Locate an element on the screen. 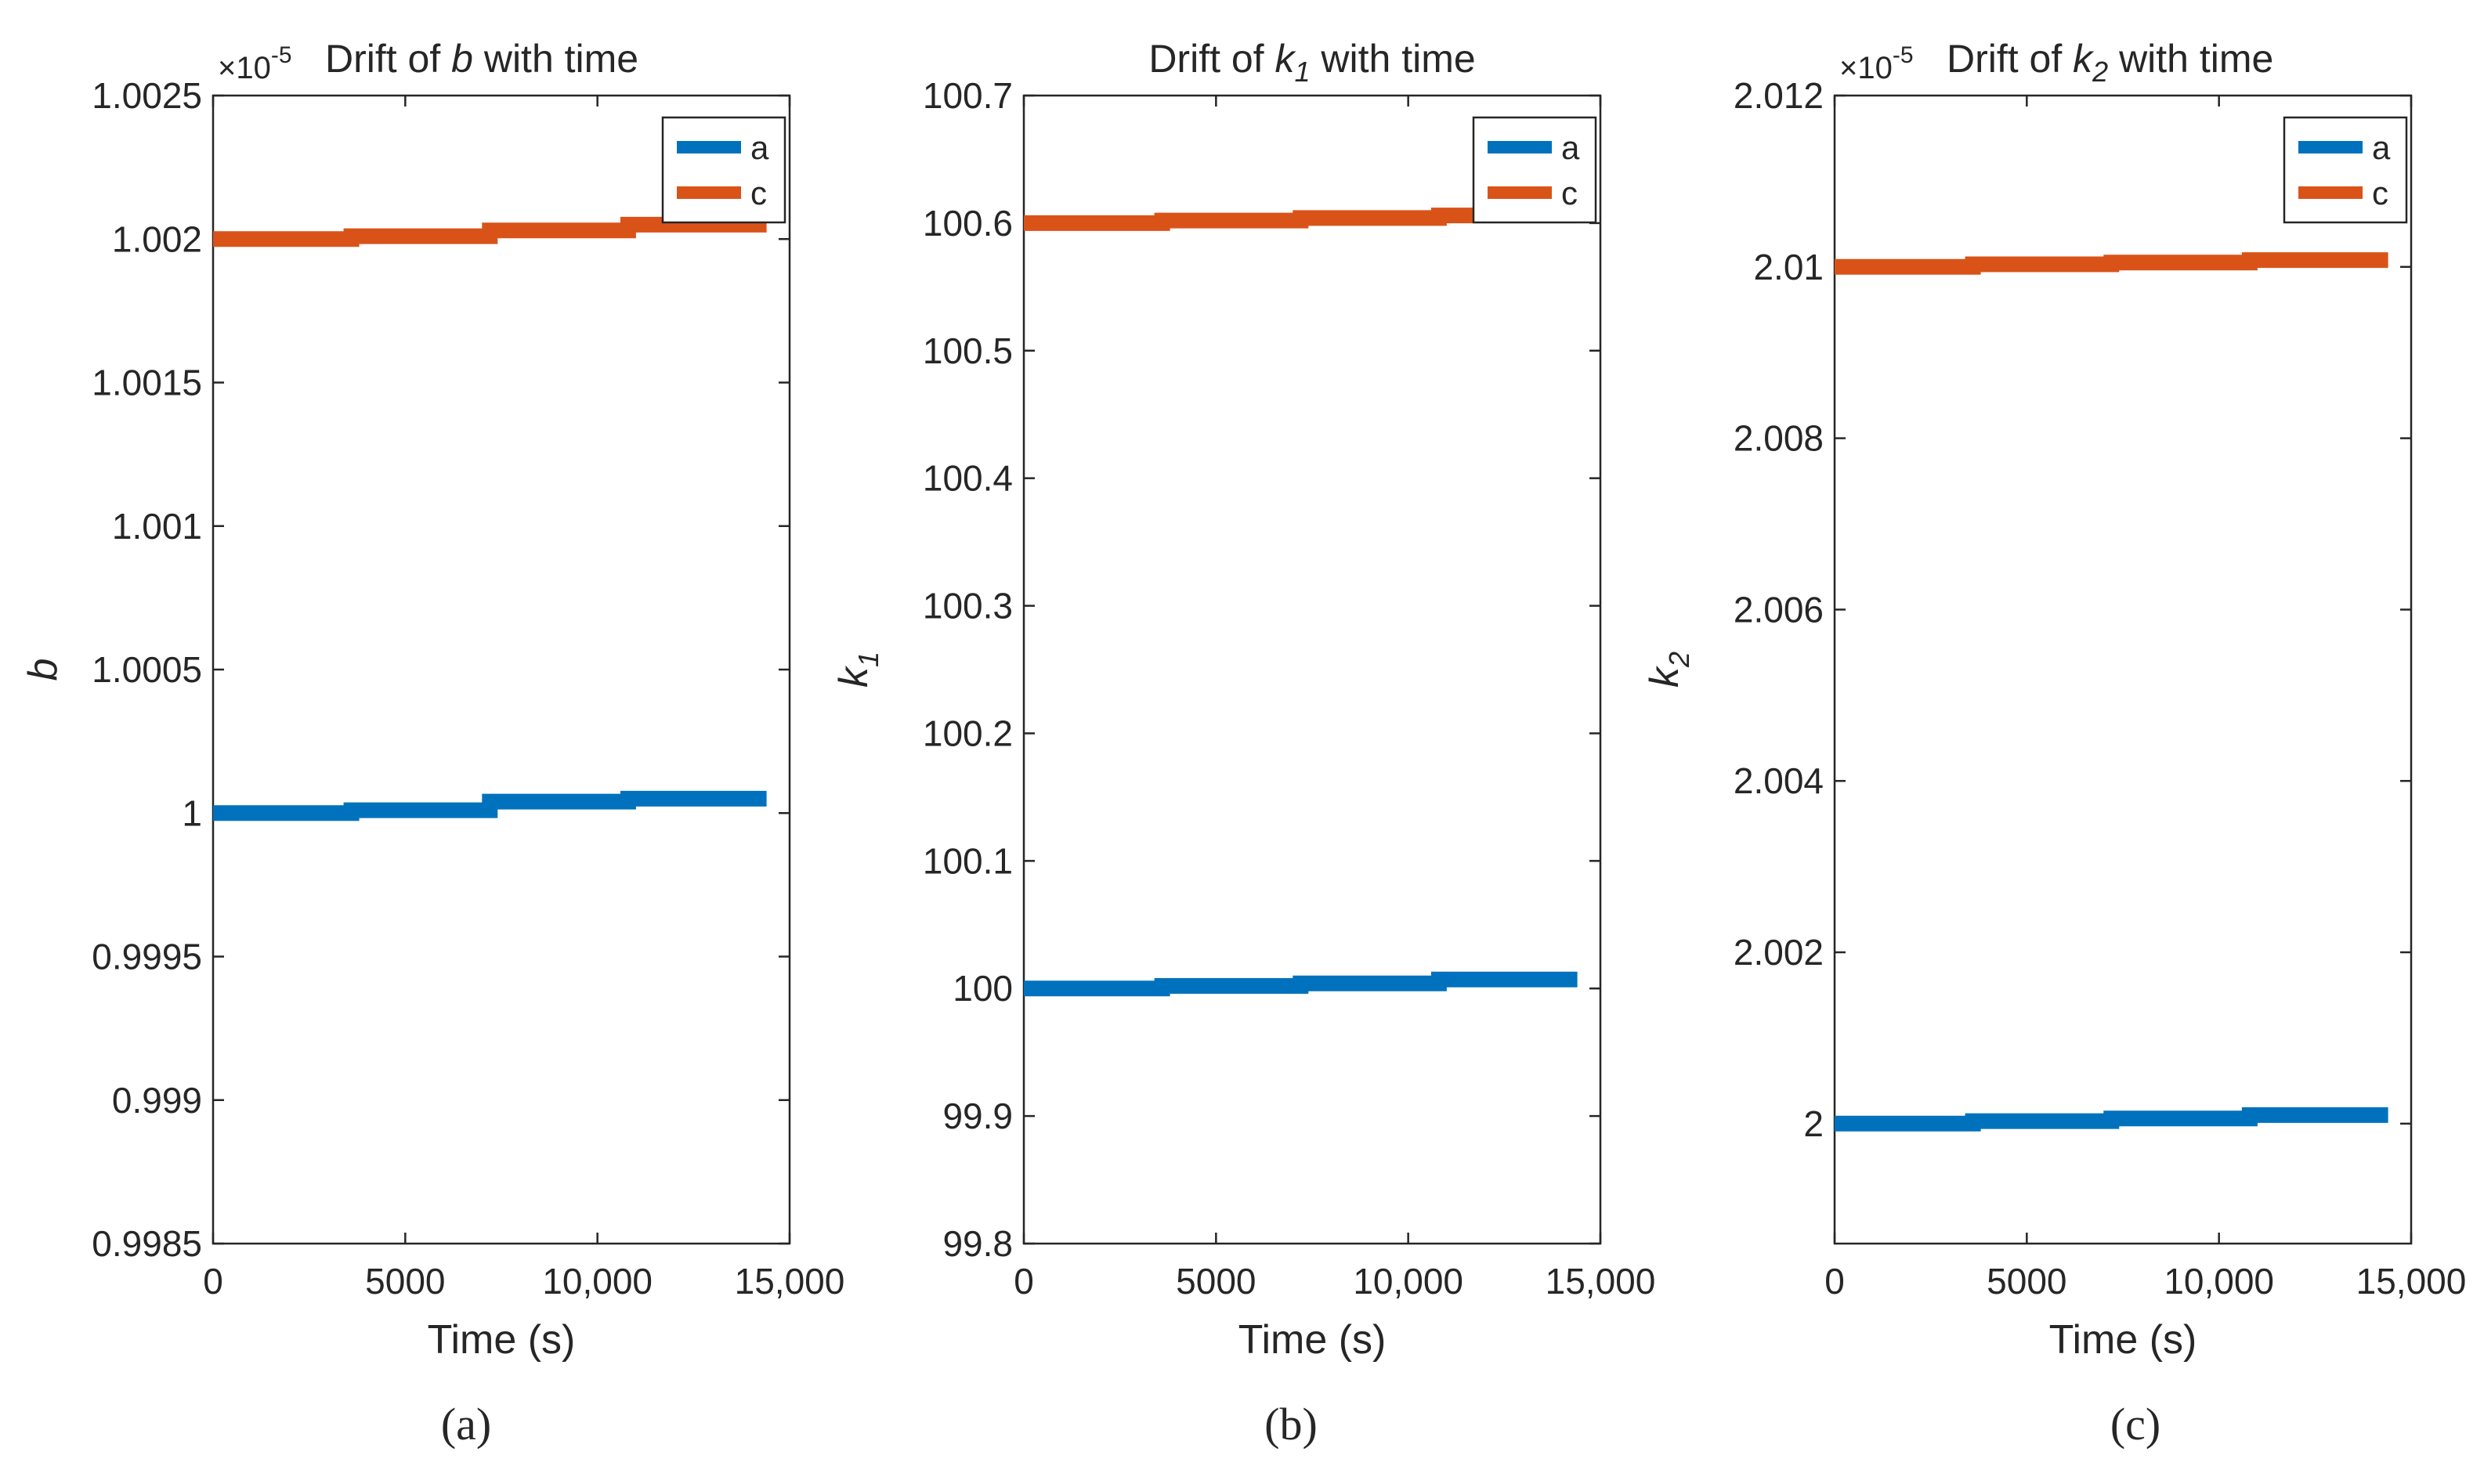 This screenshot has height=1484, width=2484. caption-b: (b) is located at coordinates (1291, 1424).